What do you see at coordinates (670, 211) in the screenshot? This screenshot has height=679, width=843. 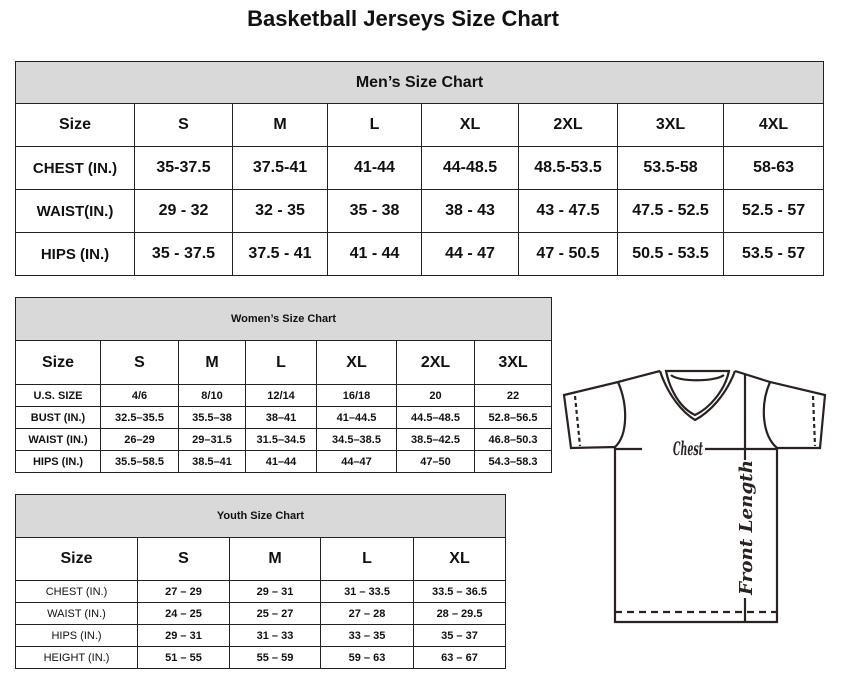 I see `table-cell: 47.5 - 52.5` at bounding box center [670, 211].